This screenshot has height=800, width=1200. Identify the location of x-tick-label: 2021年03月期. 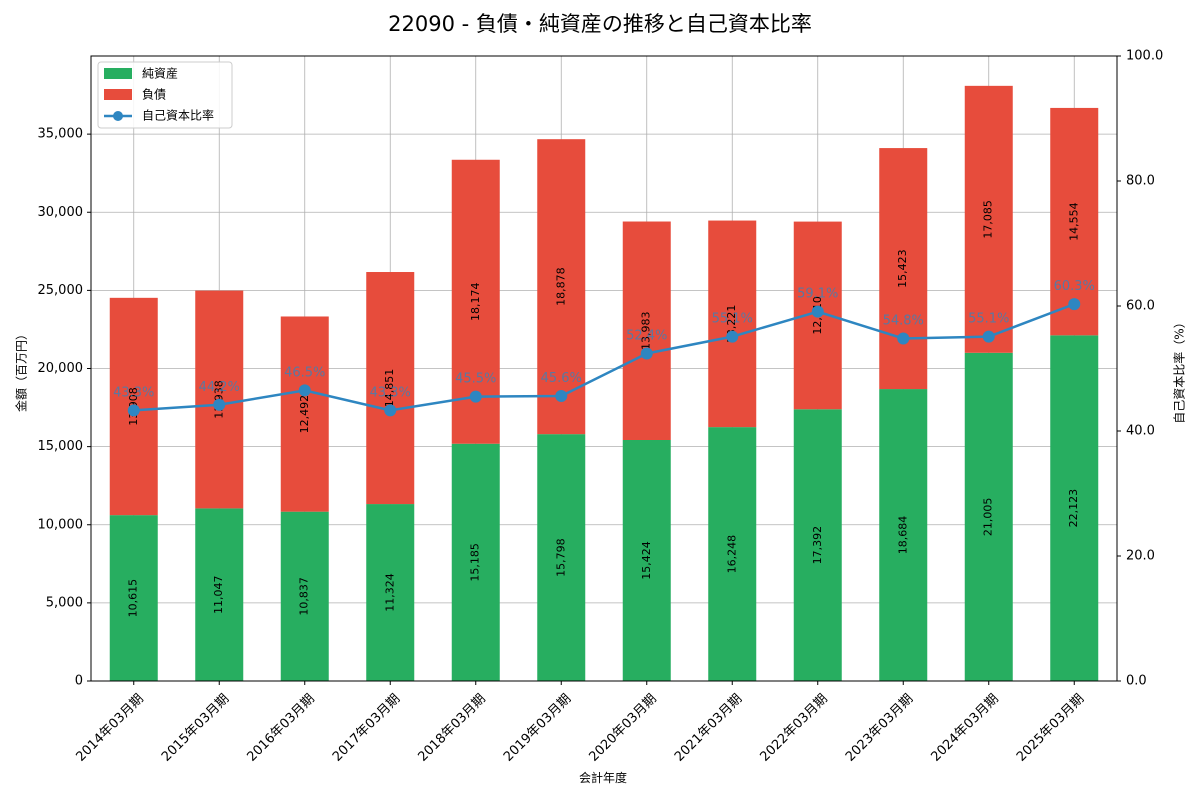
(708, 727).